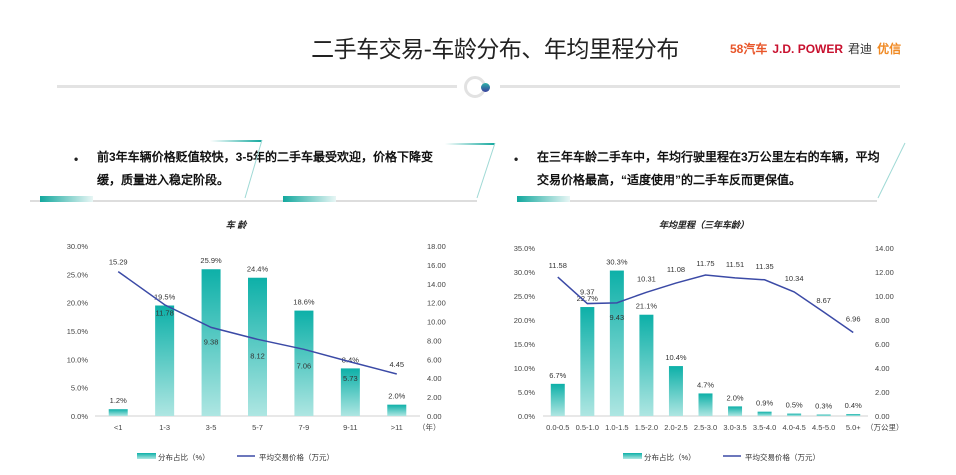 The height and width of the screenshot is (475, 956). I want to click on right-axis-tick: 16.00, so click(436, 265).